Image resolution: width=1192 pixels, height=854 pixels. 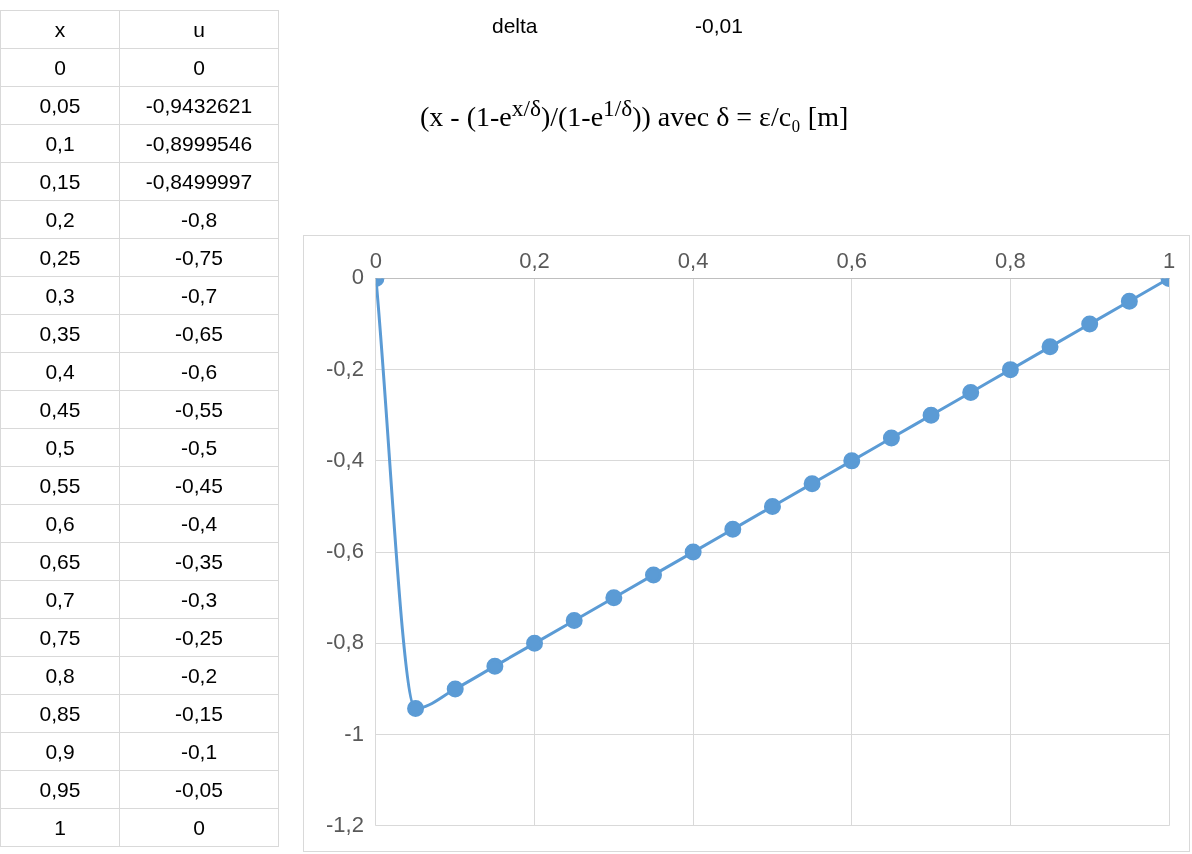 What do you see at coordinates (60, 789) in the screenshot?
I see `text: 0,95` at bounding box center [60, 789].